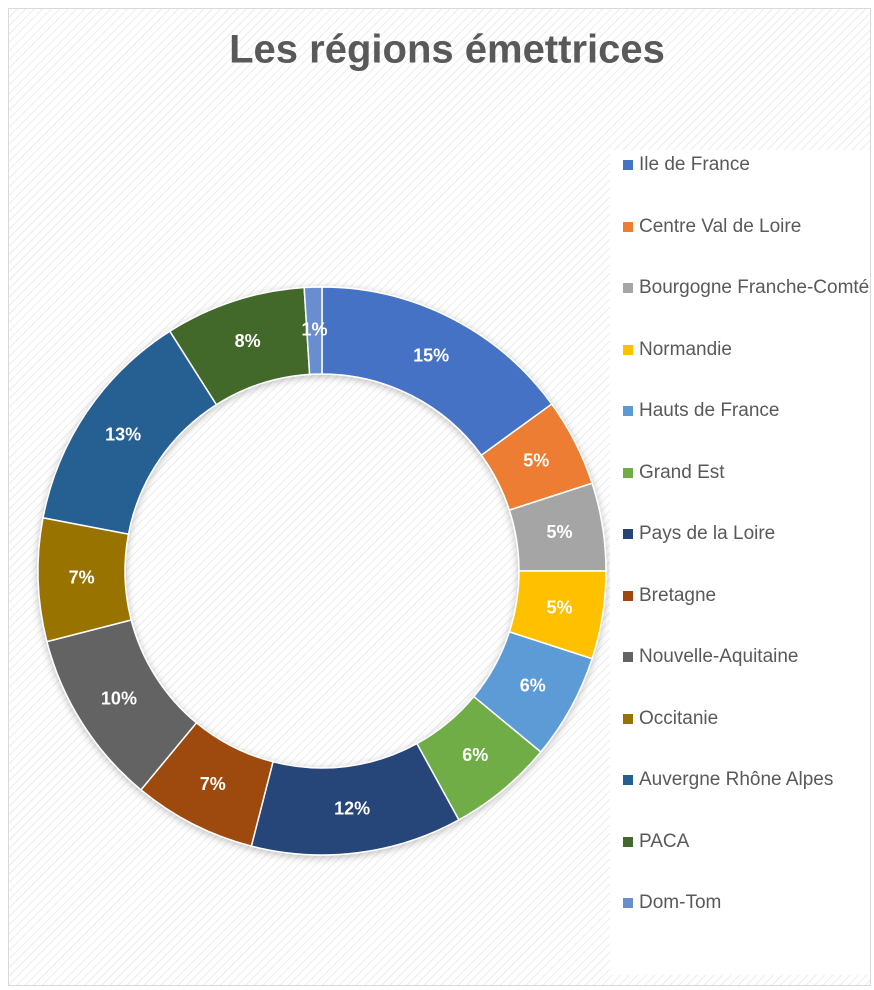 Image resolution: width=874 pixels, height=990 pixels. I want to click on data-label: 15%, so click(431, 355).